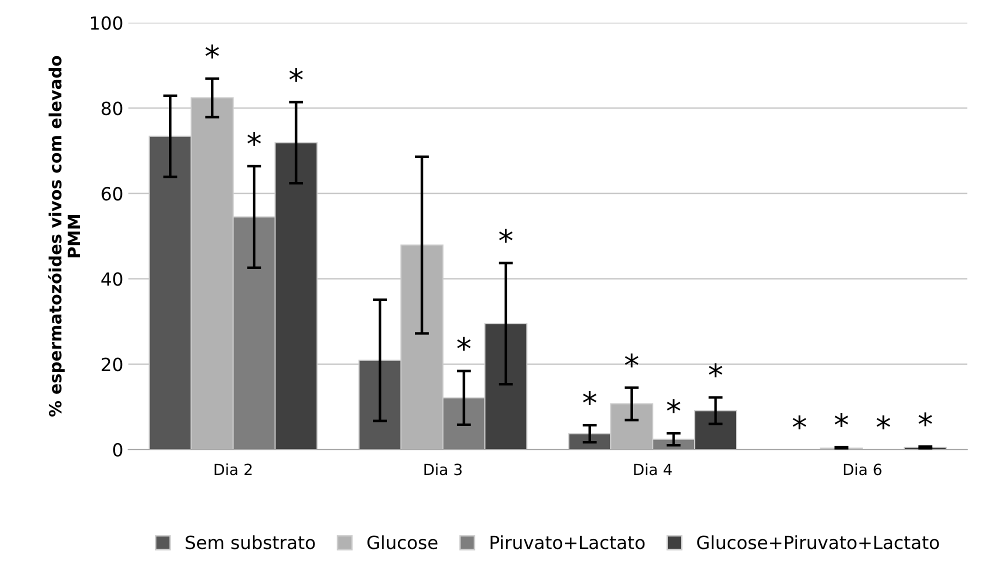 The width and height of the screenshot is (987, 569). What do you see at coordinates (443, 469) in the screenshot?
I see `x-tick-label: Dia 3` at bounding box center [443, 469].